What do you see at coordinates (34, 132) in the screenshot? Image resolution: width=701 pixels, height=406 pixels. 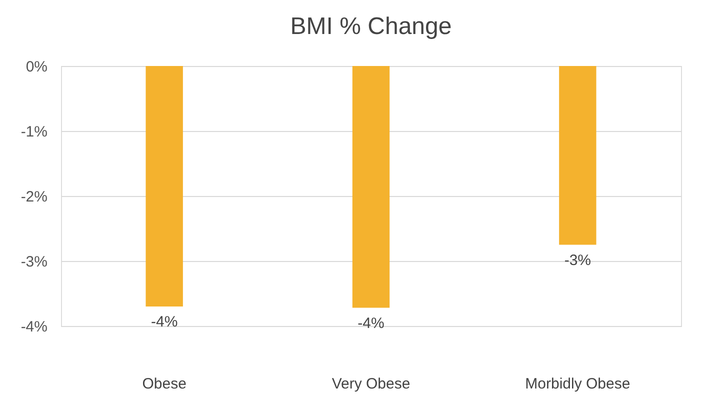 I see `y-tick-label: -1%` at bounding box center [34, 132].